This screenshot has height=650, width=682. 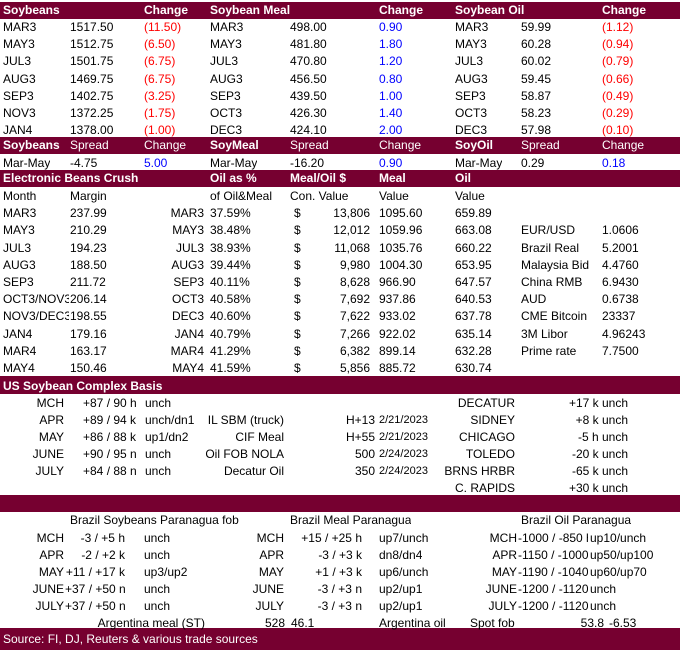 I want to click on oil-share-percent: 41.59%, so click(x=230, y=368).